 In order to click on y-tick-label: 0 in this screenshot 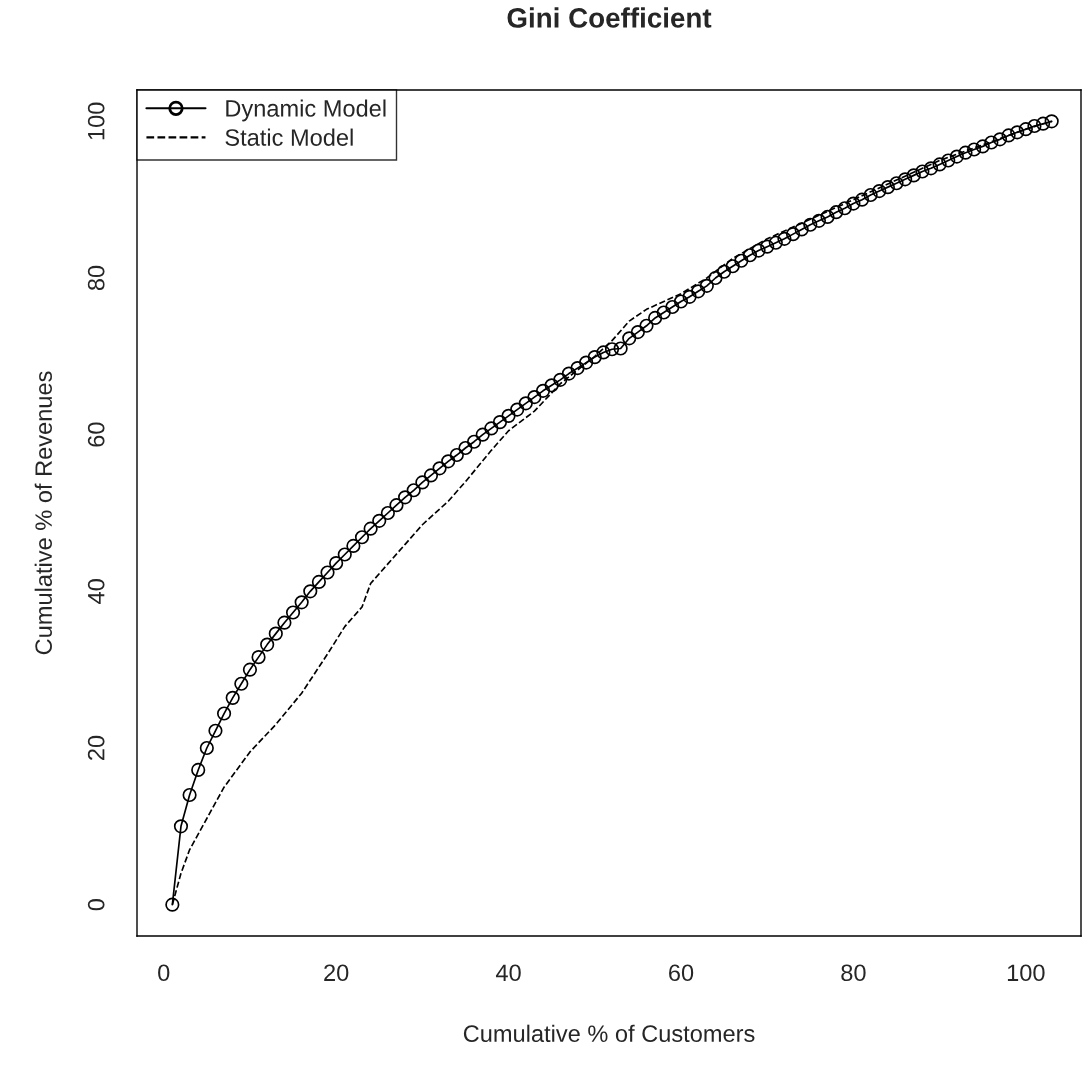, I will do `click(96, 905)`.